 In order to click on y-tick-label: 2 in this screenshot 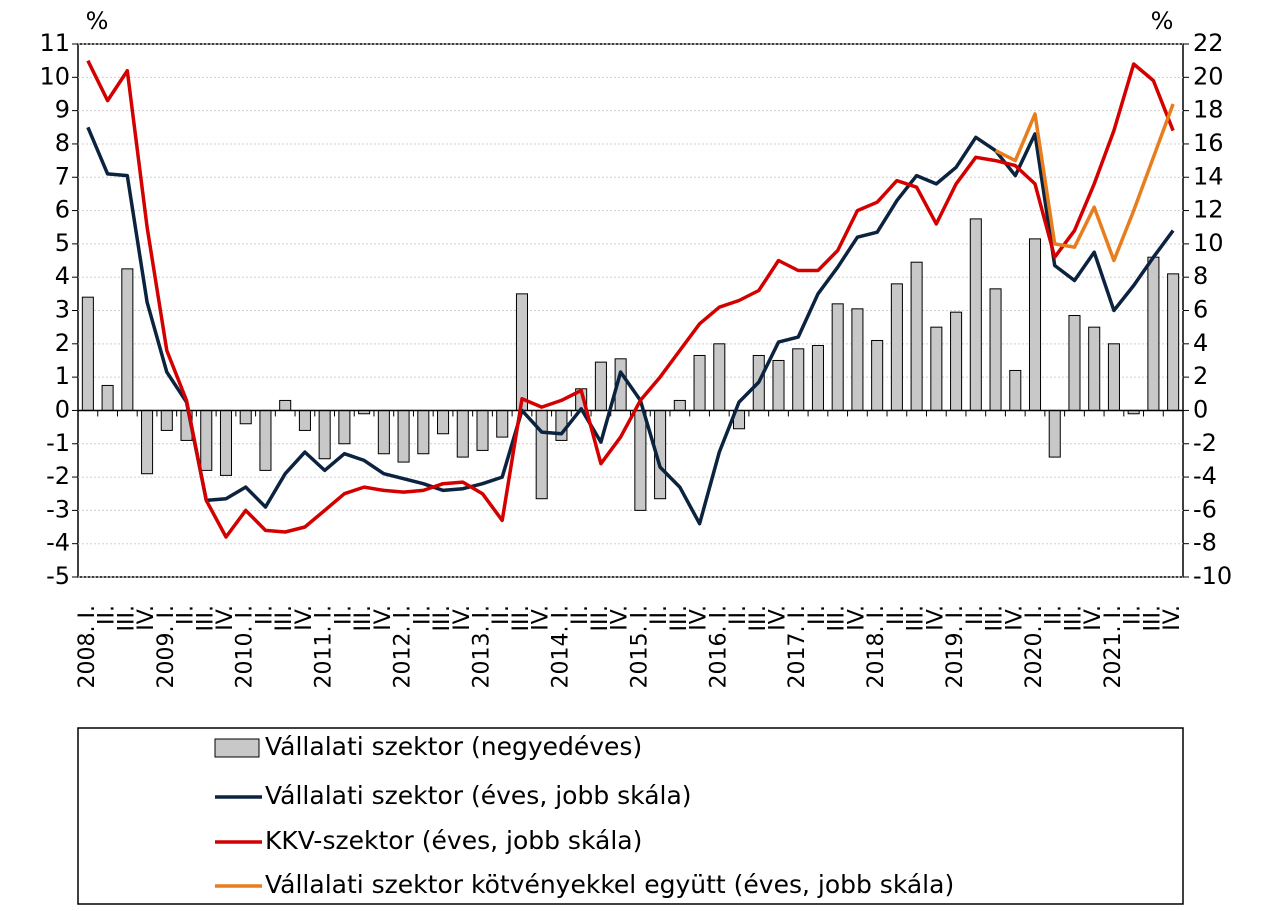, I will do `click(62, 343)`.